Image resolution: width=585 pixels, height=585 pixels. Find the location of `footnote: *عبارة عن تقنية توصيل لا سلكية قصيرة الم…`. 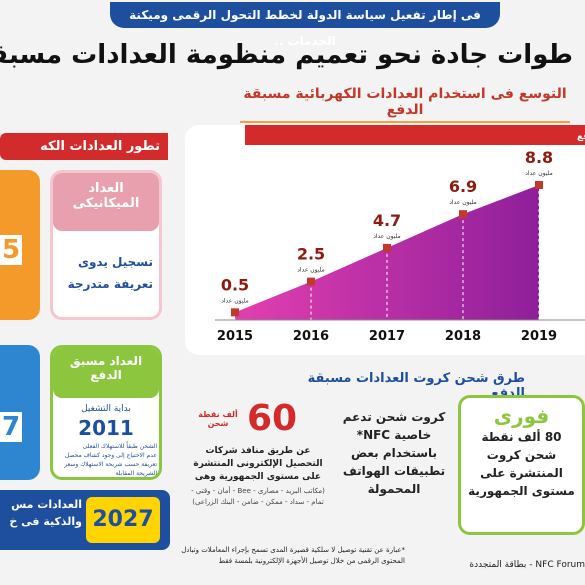

footnote: *عبارة عن تقنية توصيل لا سلكية قصيرة الم… is located at coordinates (293, 555).